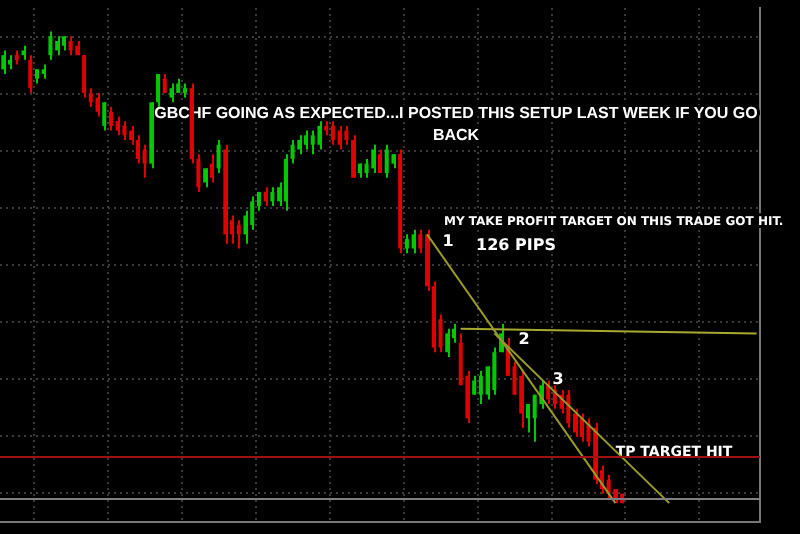  What do you see at coordinates (448, 241) in the screenshot?
I see `annotation: 1` at bounding box center [448, 241].